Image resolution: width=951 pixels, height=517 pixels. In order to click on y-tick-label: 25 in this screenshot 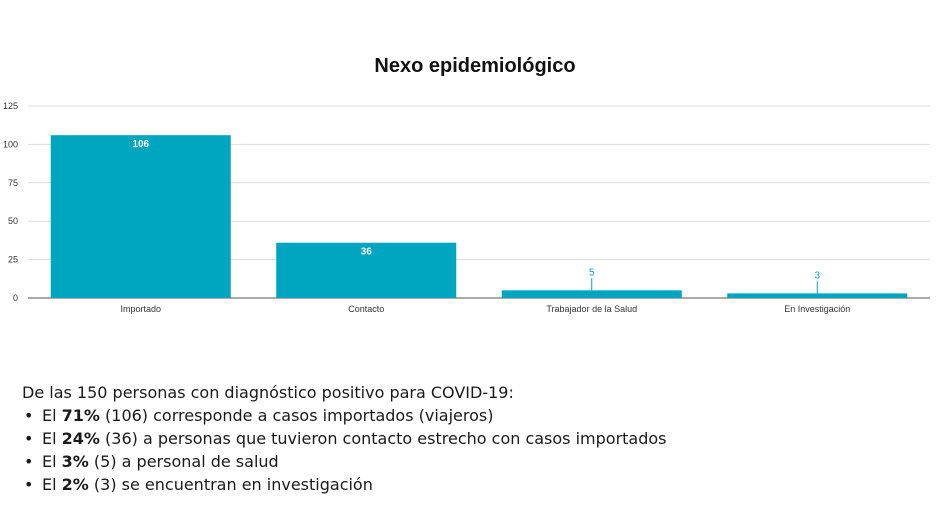, I will do `click(13, 260)`.